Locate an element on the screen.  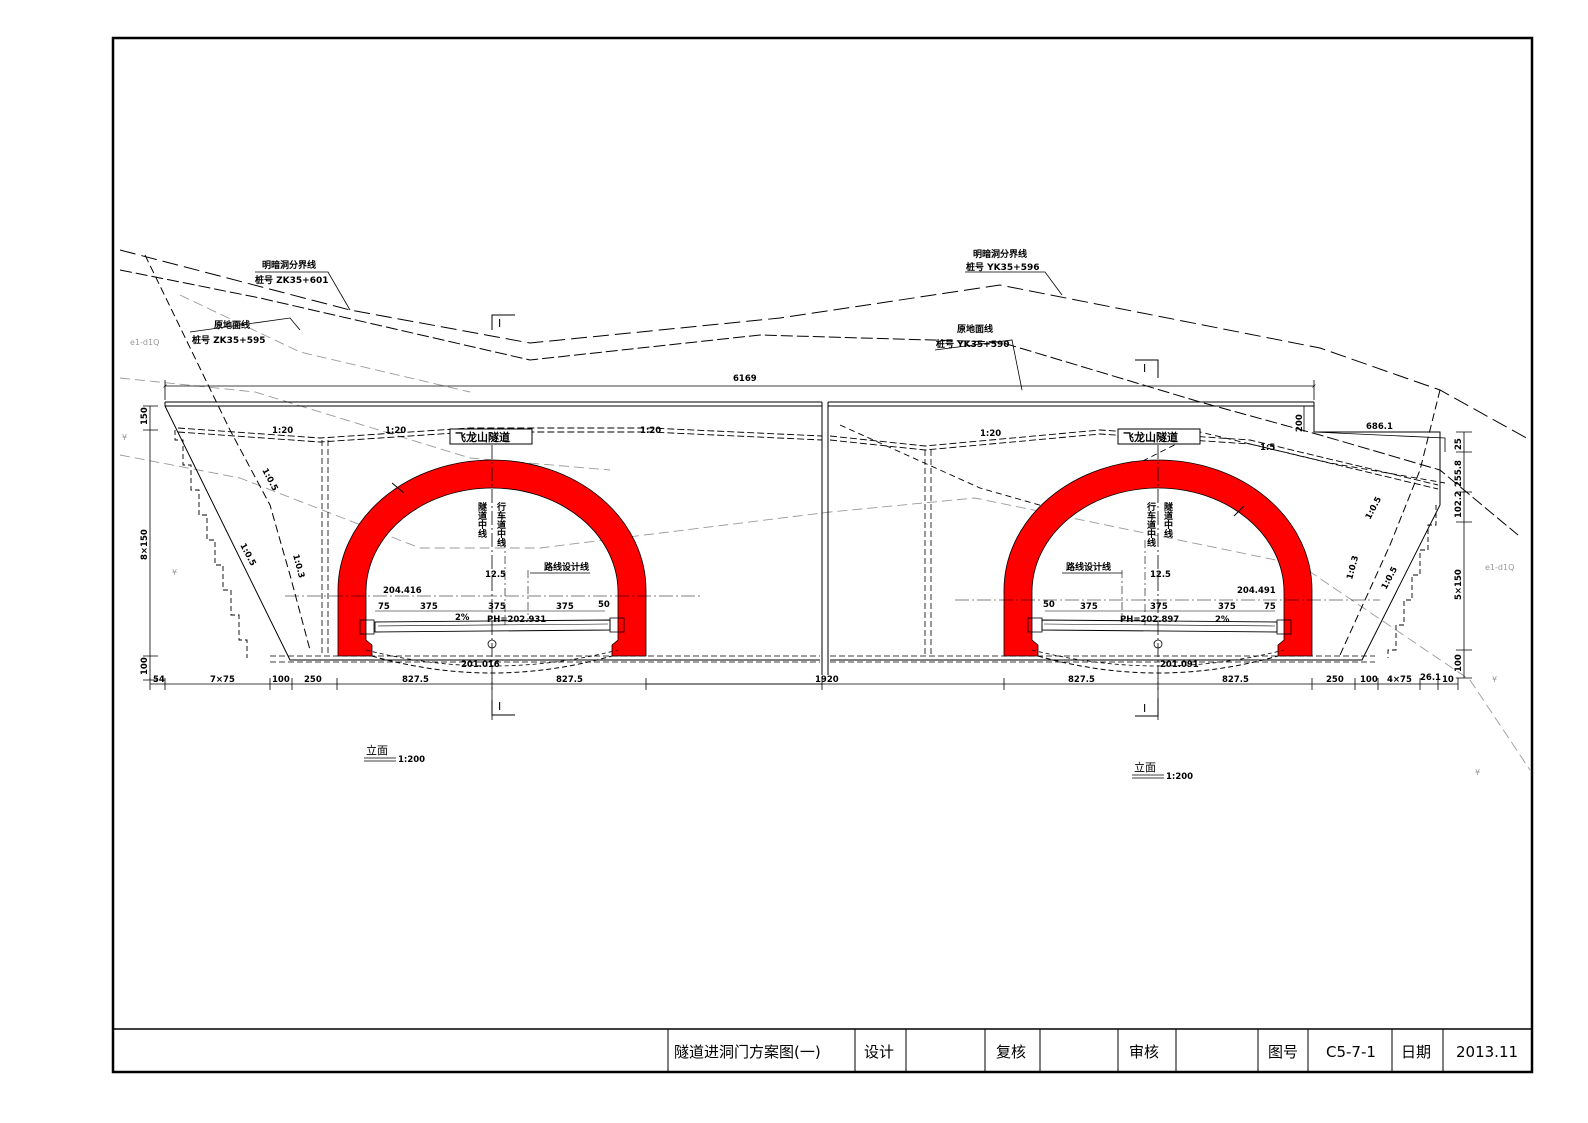
grey-mark-1: ¥ is located at coordinates (124, 437).